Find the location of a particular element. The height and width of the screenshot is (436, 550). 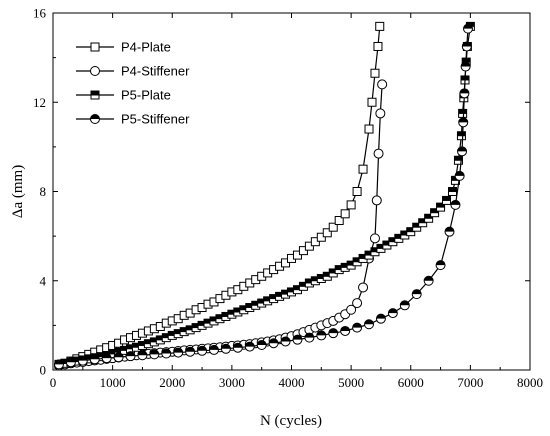

y-axis-title: Δa (mm) is located at coordinates (18, 191).